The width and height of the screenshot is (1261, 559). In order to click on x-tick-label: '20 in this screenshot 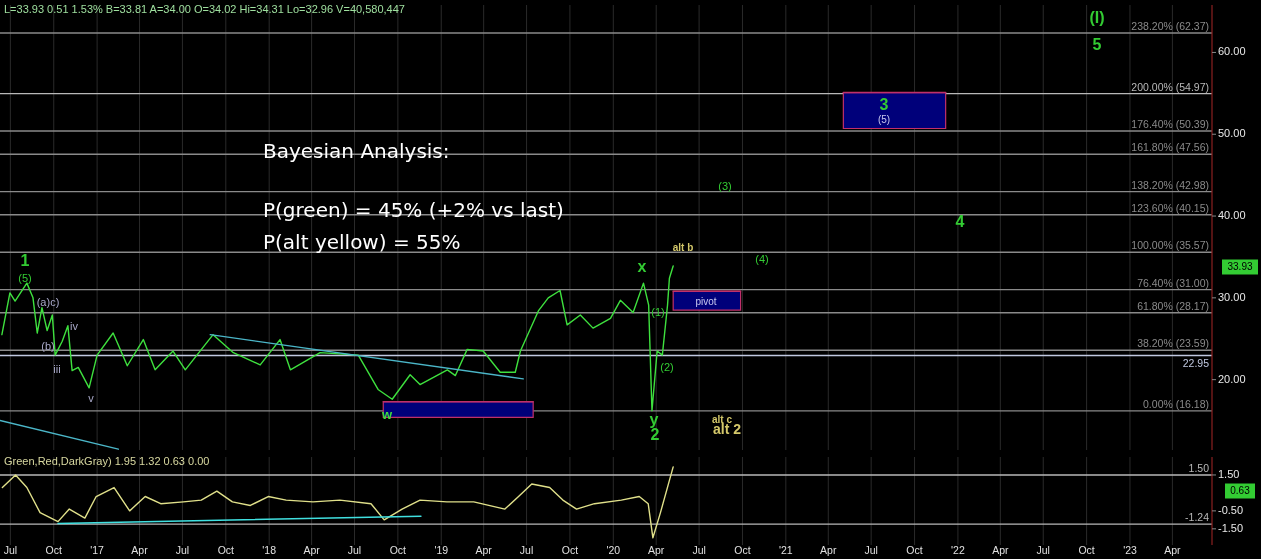, I will do `click(613, 550)`.